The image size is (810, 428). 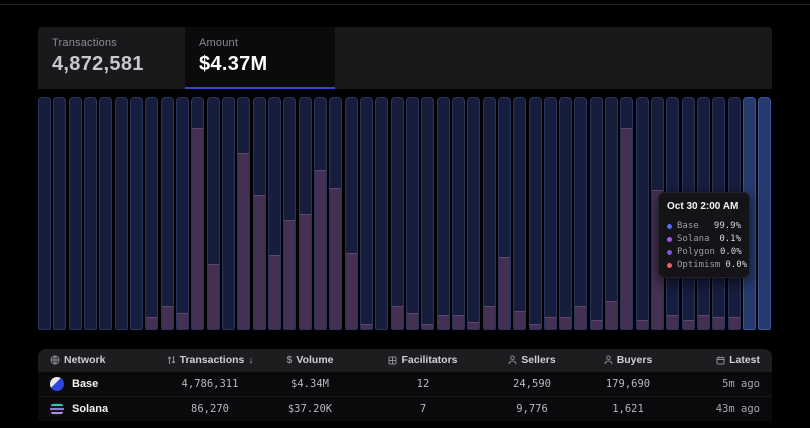 I want to click on amount-label: Amount, so click(x=219, y=43).